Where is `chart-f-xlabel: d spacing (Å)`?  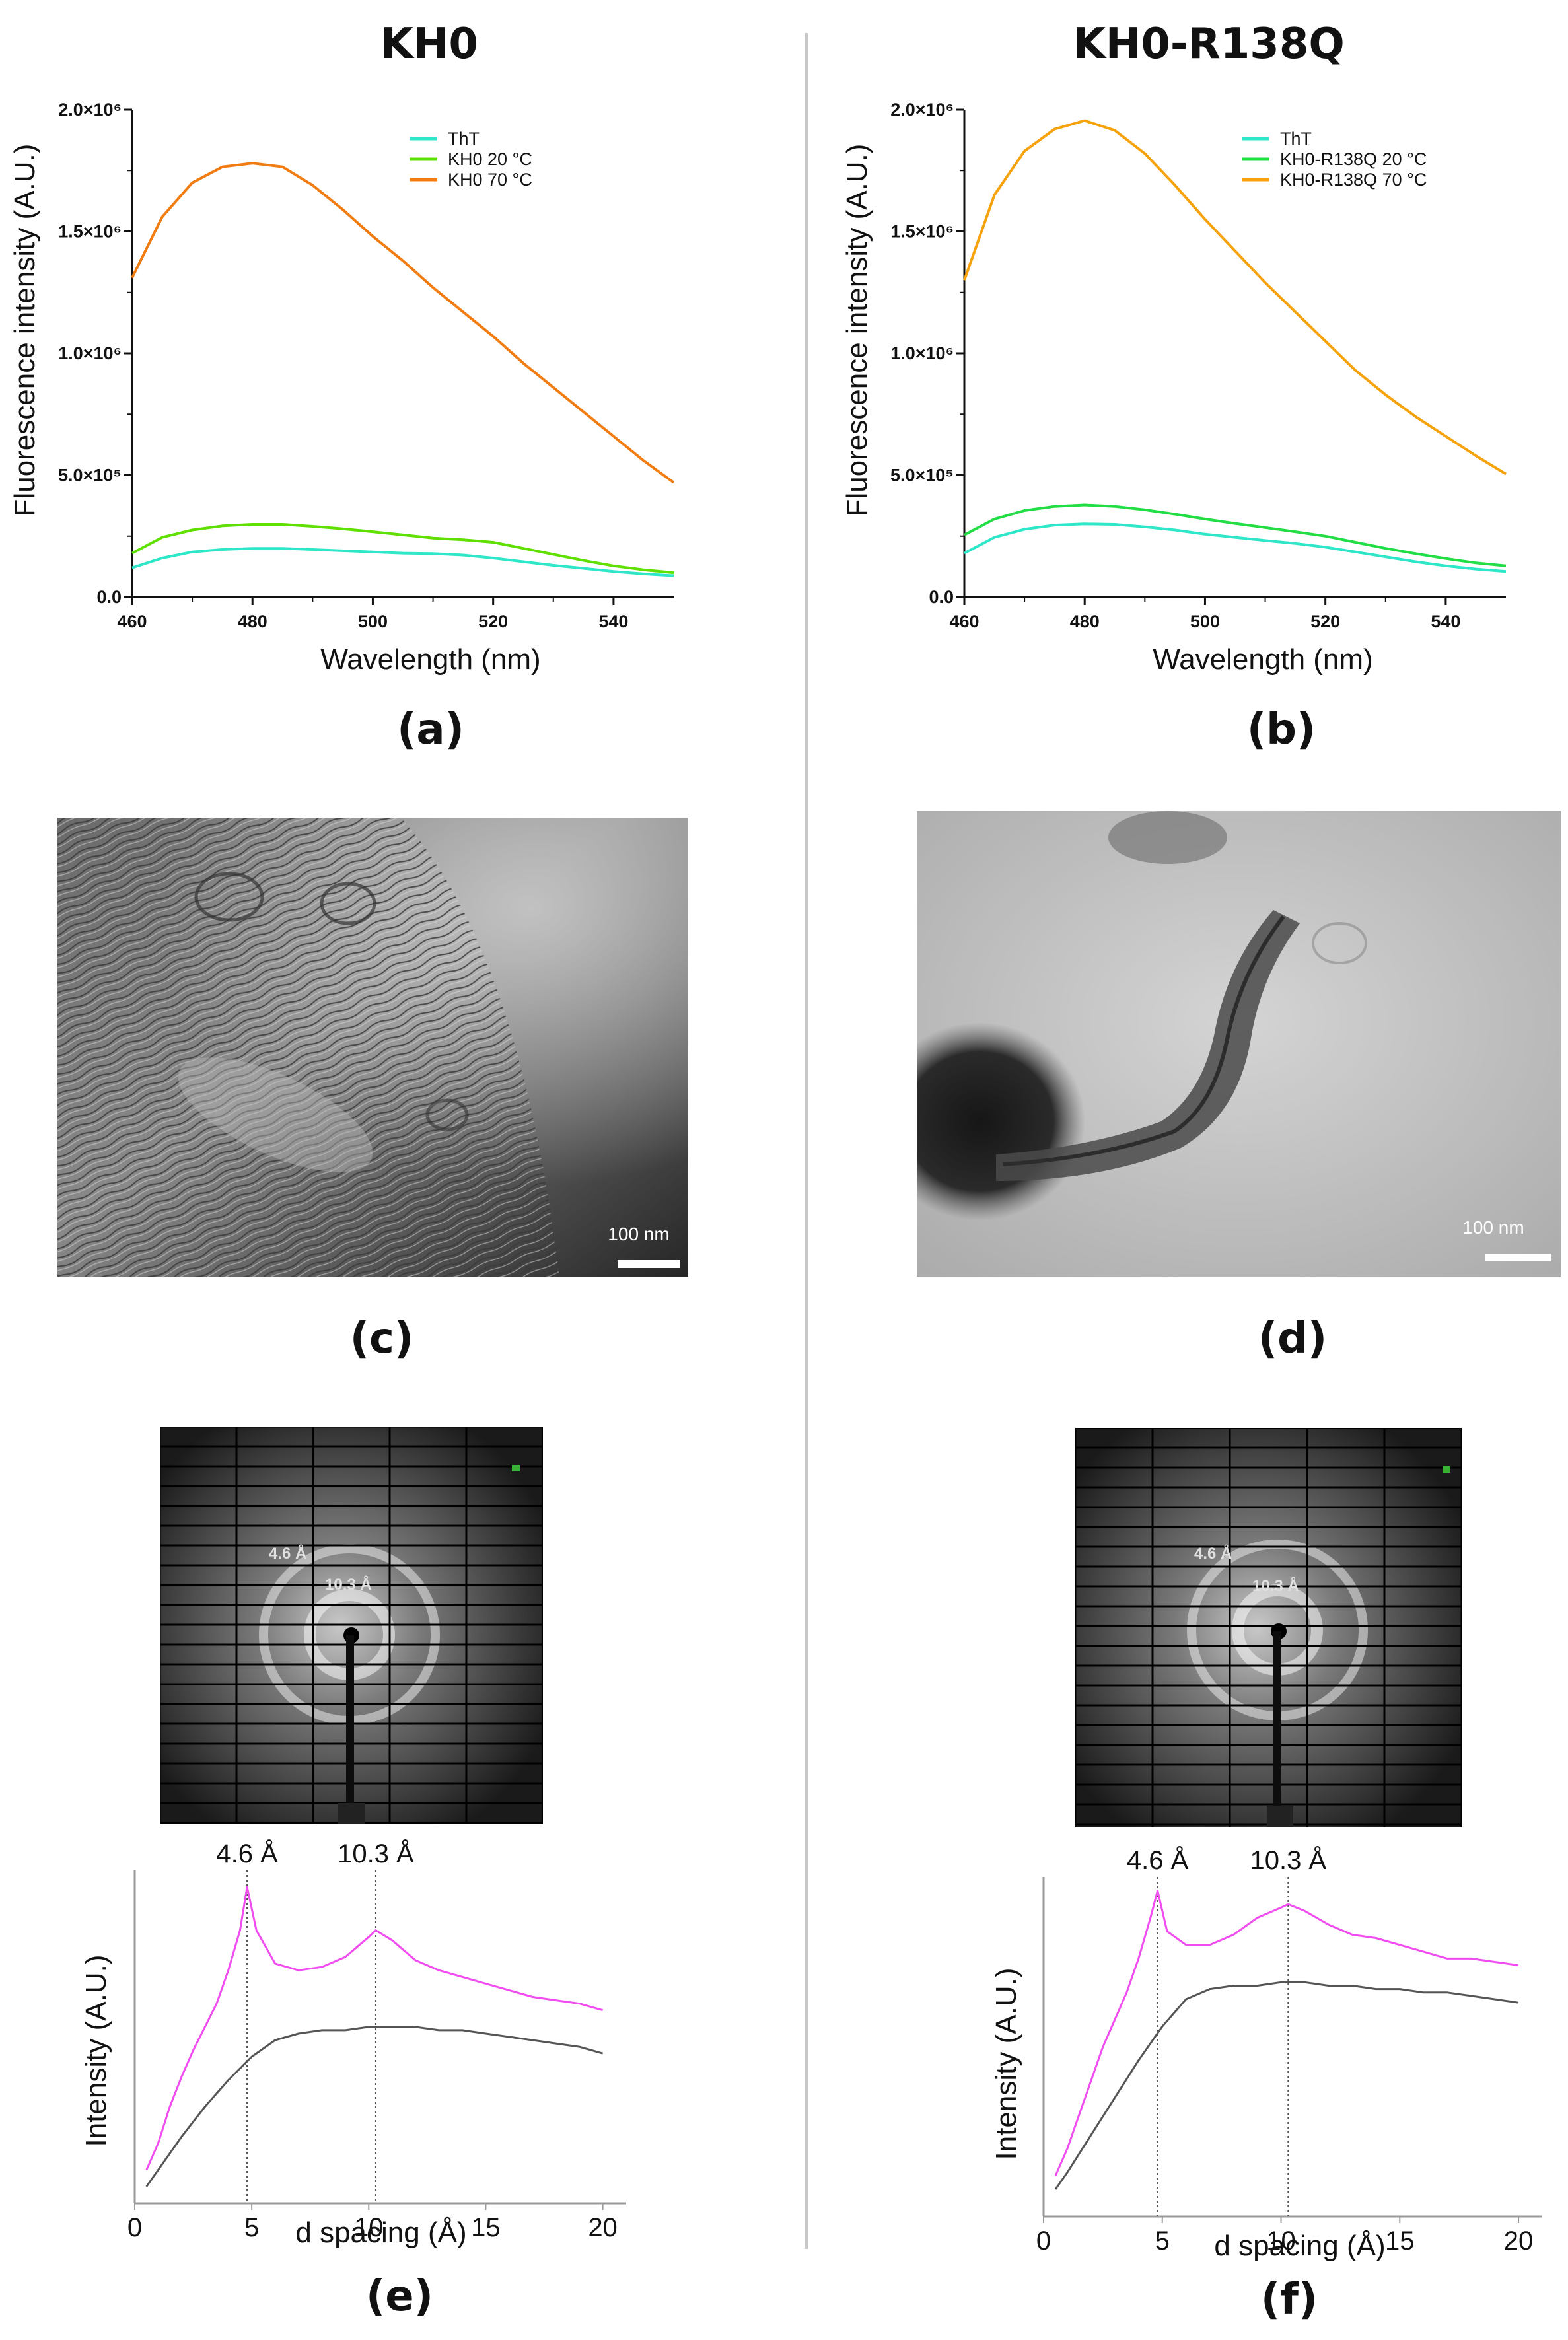
chart-f-xlabel: d spacing (Å) is located at coordinates (1299, 2246).